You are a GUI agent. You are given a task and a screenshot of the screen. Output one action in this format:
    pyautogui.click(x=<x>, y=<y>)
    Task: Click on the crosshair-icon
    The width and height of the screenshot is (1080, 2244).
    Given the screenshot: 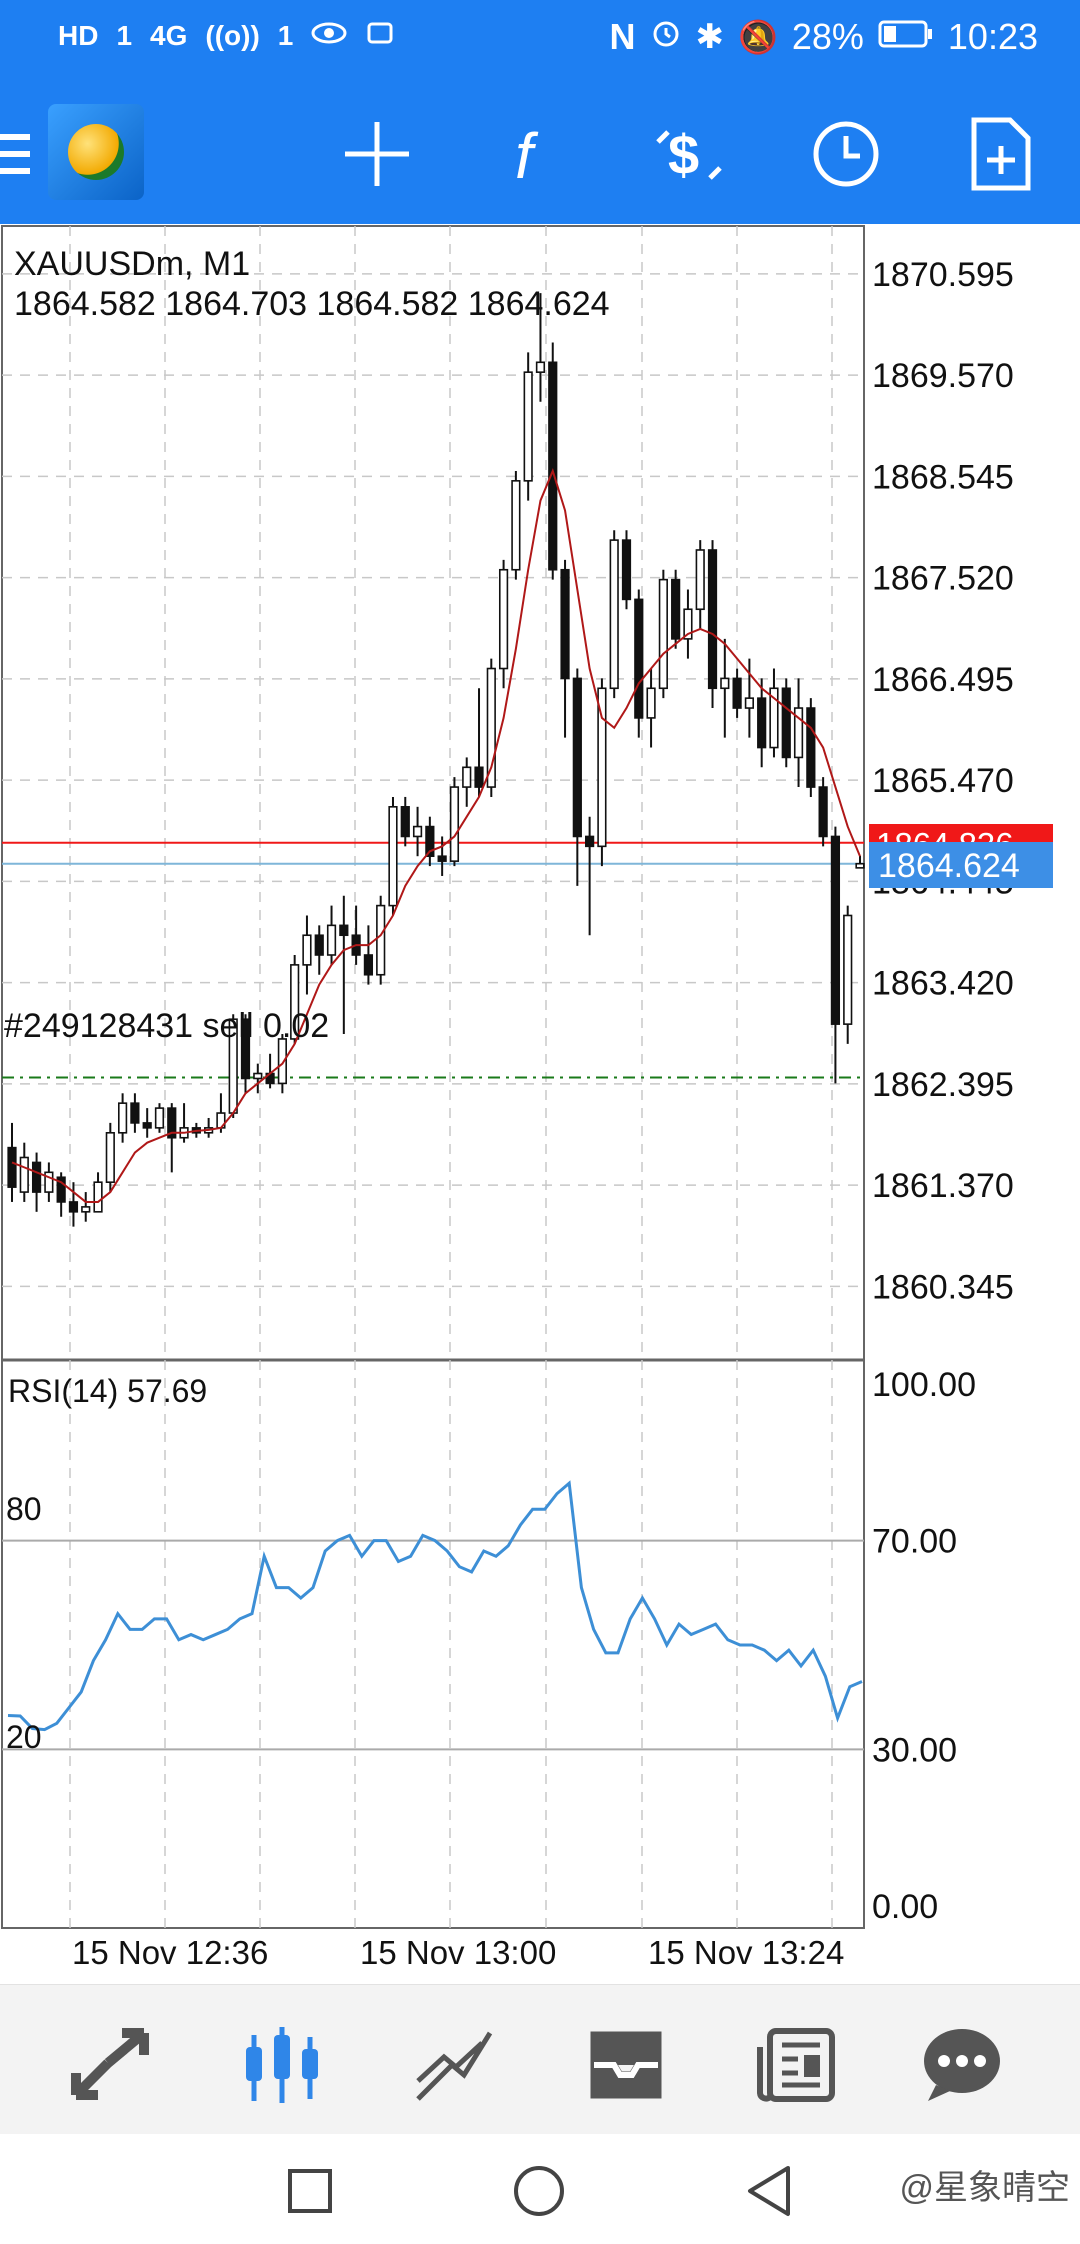 What is the action you would take?
    pyautogui.click(x=377, y=154)
    